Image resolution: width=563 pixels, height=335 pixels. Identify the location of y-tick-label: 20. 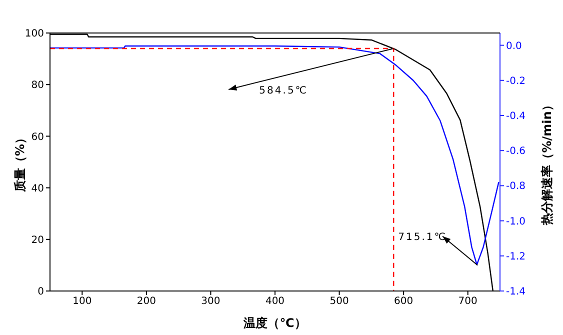
(37, 240).